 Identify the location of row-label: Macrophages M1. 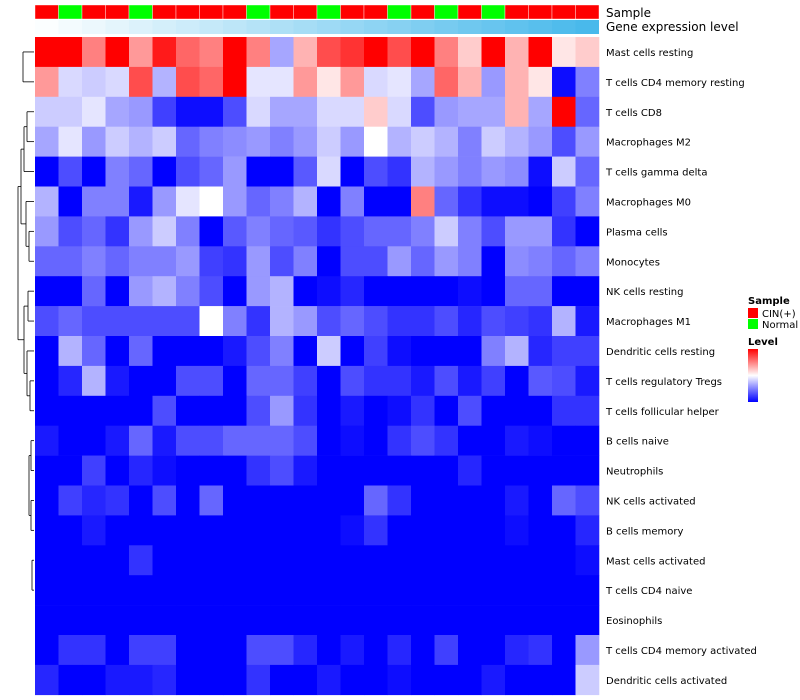
(648, 322).